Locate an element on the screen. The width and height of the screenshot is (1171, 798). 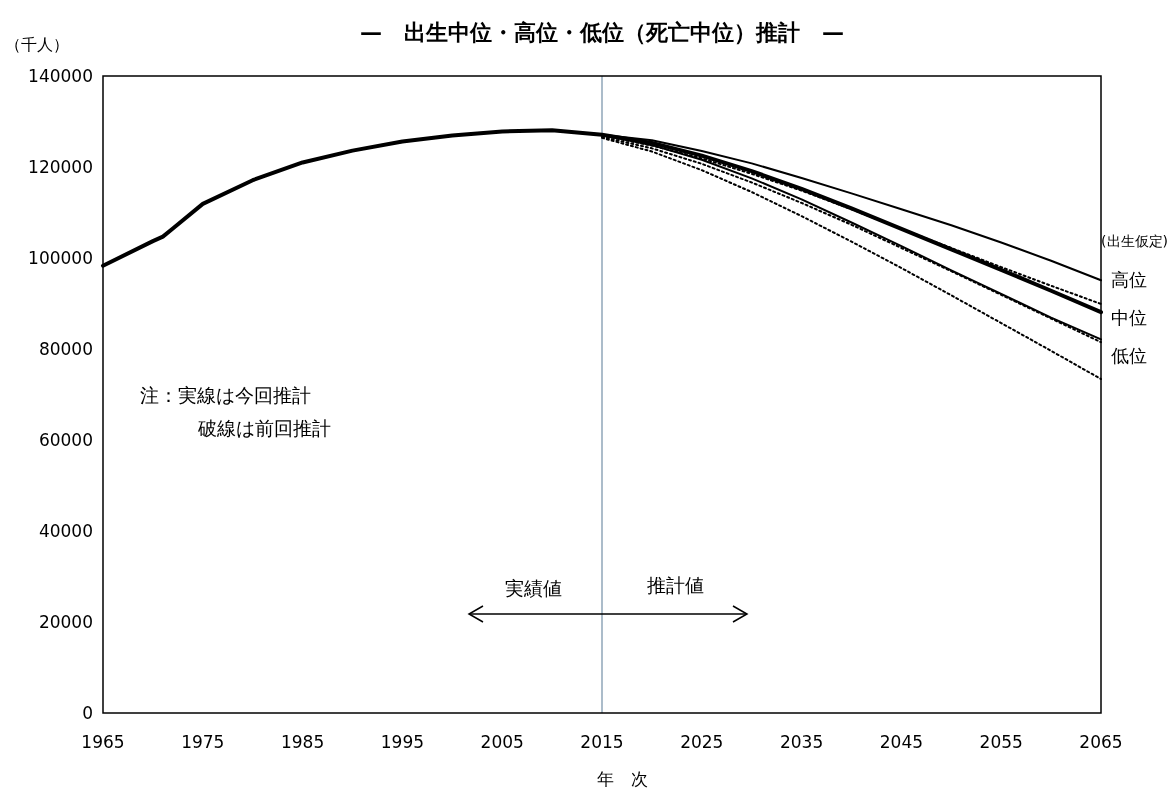
y-tick-label: 140000 is located at coordinates (60, 76).